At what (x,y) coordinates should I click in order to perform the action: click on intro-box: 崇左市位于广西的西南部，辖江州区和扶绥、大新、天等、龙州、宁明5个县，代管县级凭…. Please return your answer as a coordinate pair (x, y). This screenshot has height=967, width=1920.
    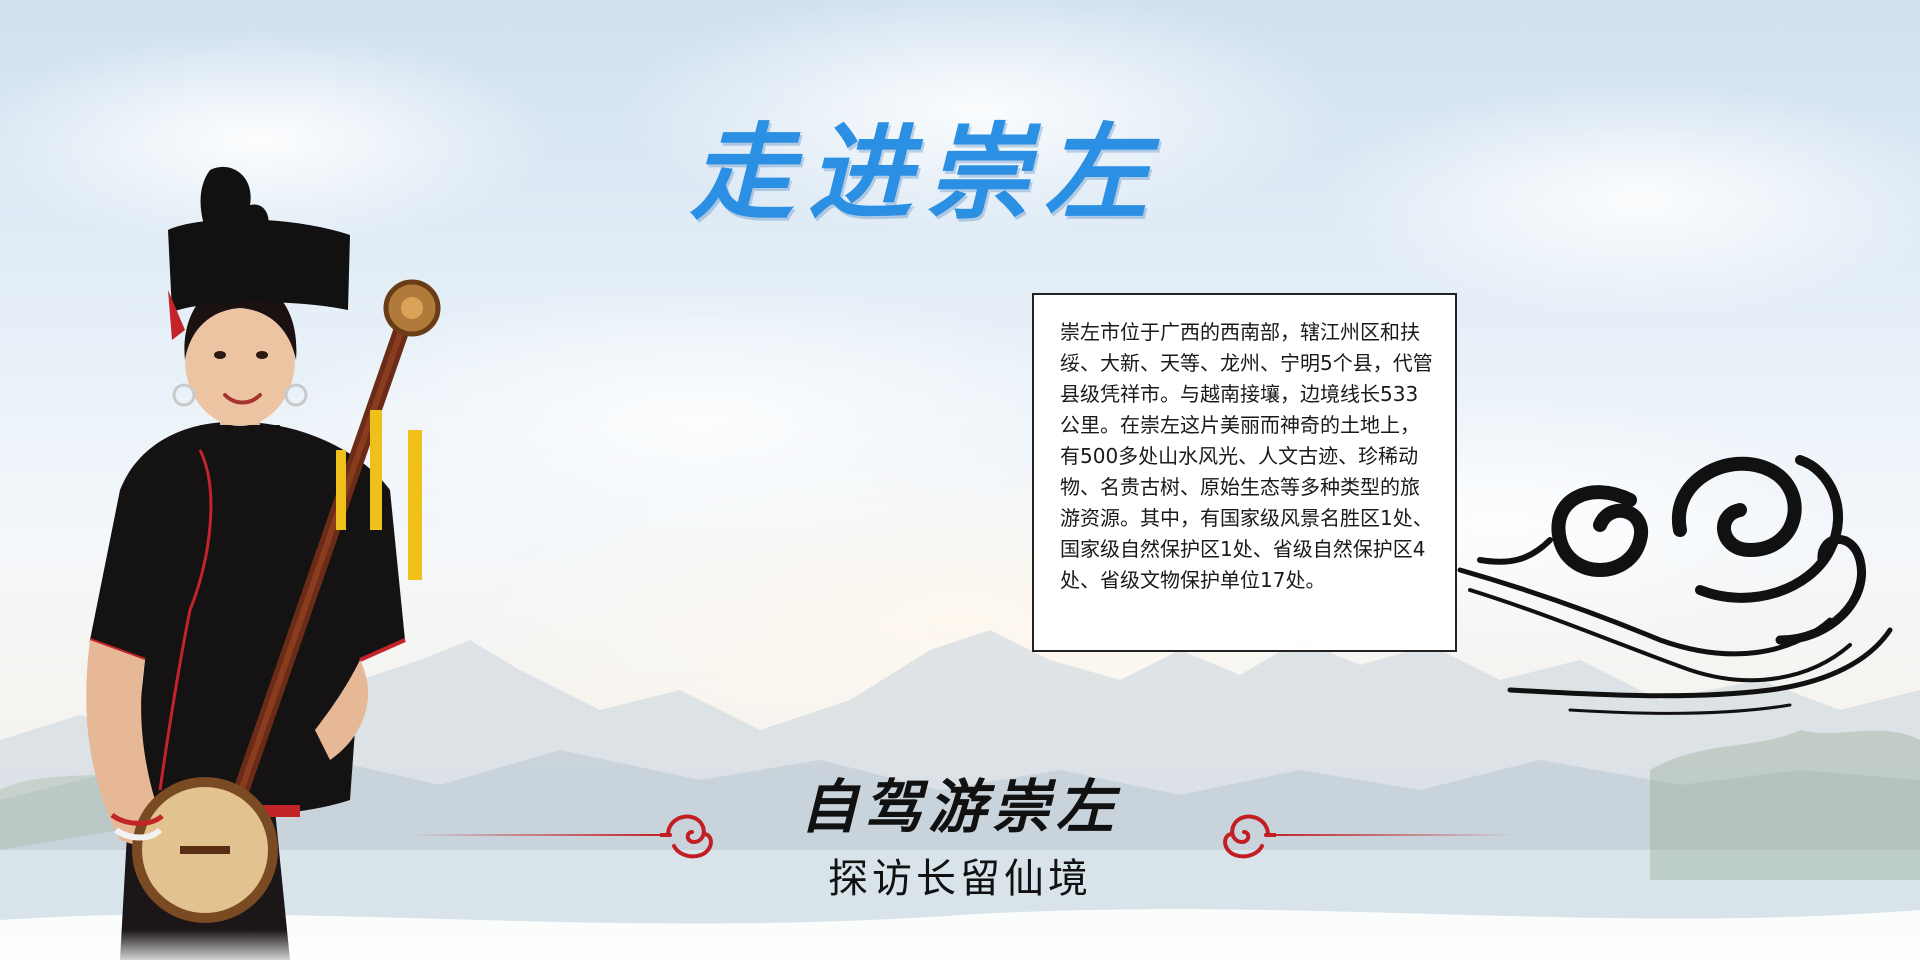
    Looking at the image, I should click on (1244, 472).